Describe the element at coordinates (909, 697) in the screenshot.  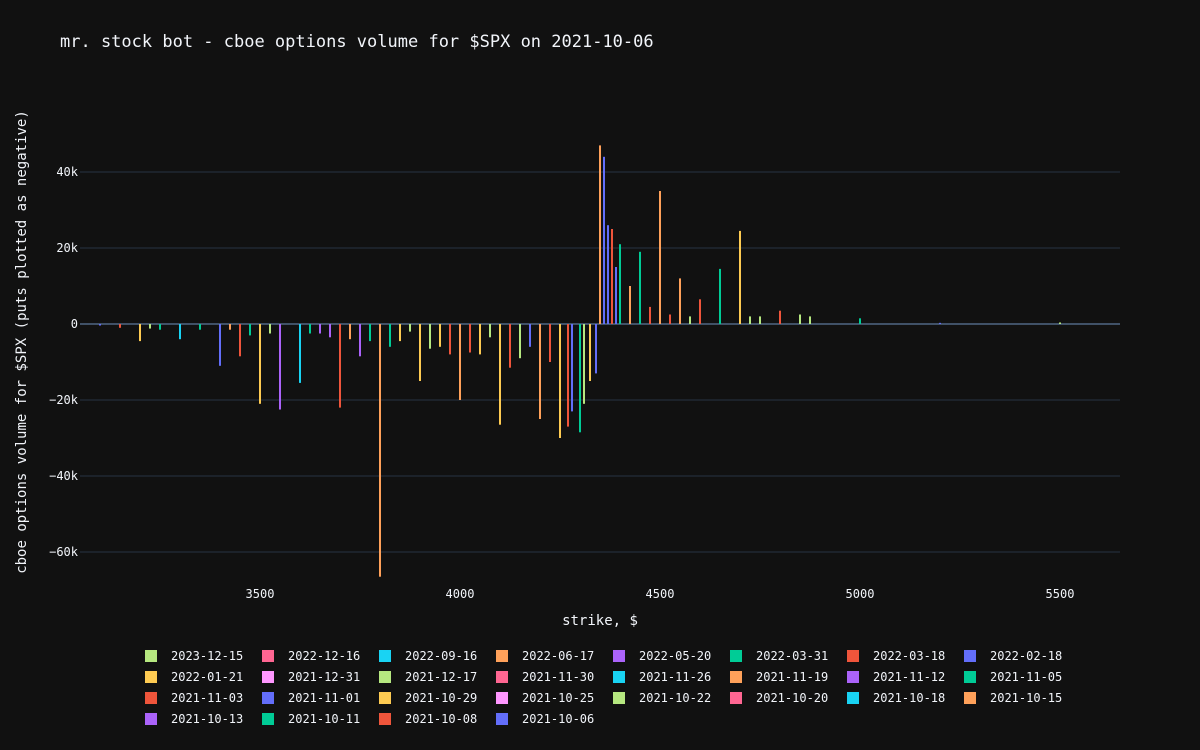
I see `legend-label: 2021-10-18` at that location.